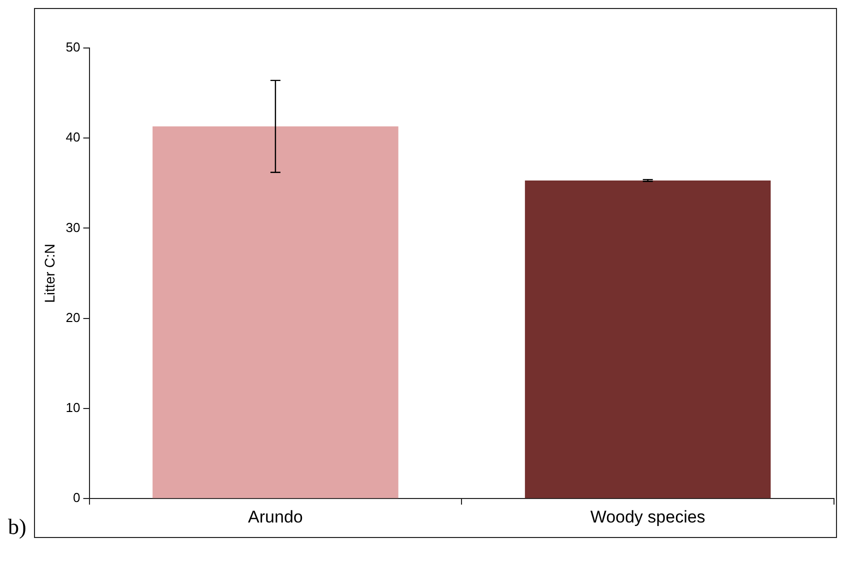 This screenshot has height=561, width=846. I want to click on y-tick-label: 0, so click(76, 498).